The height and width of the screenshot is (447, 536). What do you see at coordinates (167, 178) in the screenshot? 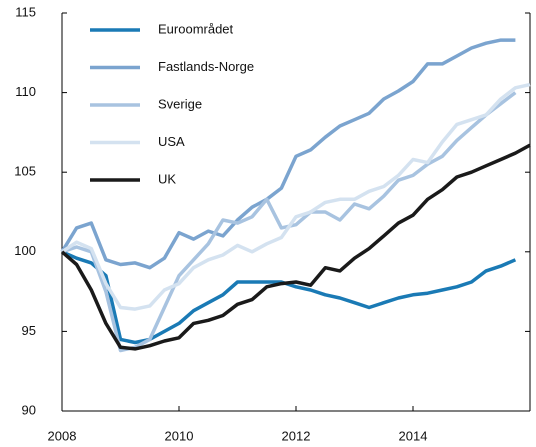
I see `legend-label: UK` at bounding box center [167, 178].